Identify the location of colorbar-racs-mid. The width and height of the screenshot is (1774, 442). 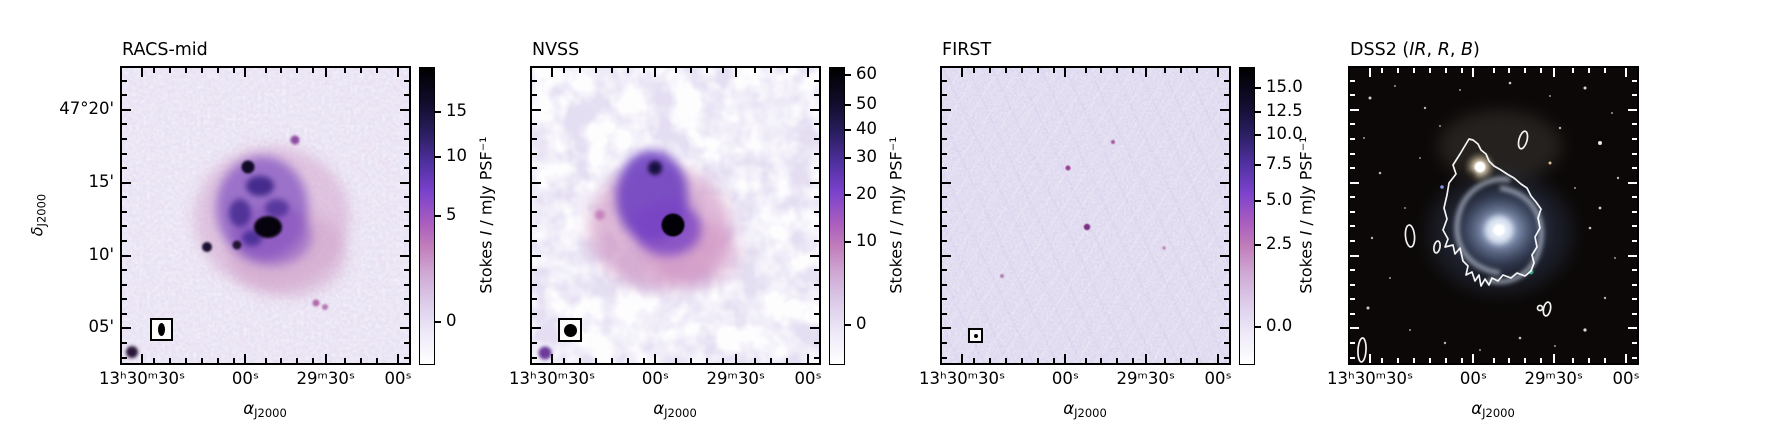
(427, 216).